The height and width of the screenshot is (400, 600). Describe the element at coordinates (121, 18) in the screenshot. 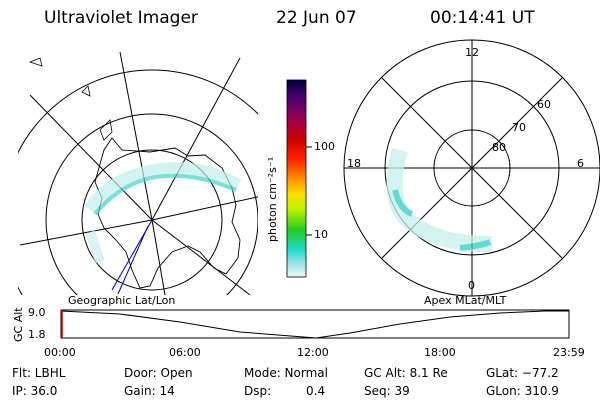

I see `app-title: Ultraviolet Imager` at that location.